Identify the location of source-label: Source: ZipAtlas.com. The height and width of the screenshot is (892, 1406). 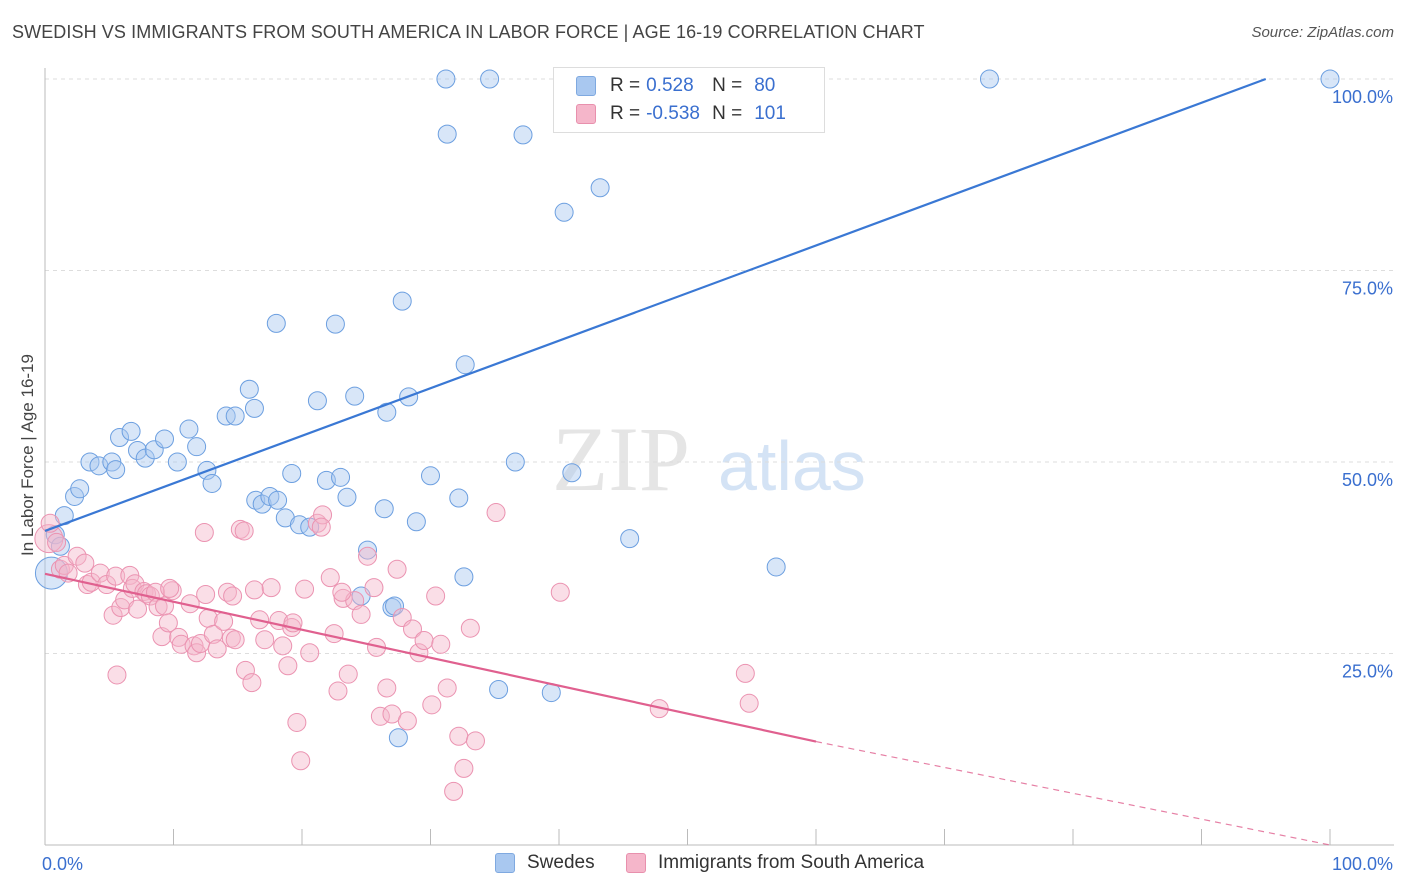
(1322, 32).